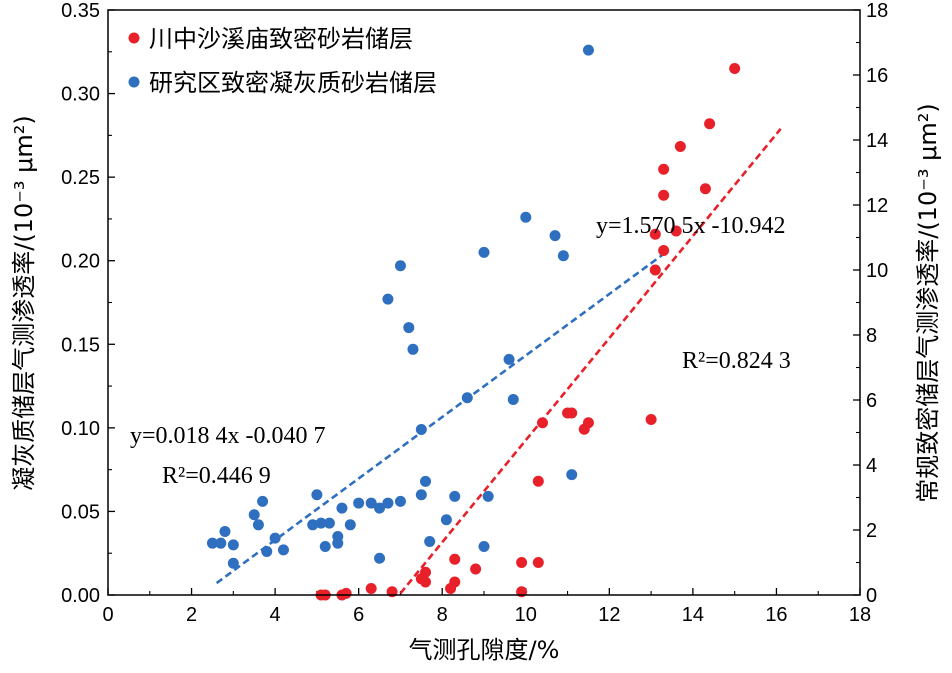 This screenshot has width=952, height=673. What do you see at coordinates (191, 615) in the screenshot?
I see `x-tick-label: 2` at bounding box center [191, 615].